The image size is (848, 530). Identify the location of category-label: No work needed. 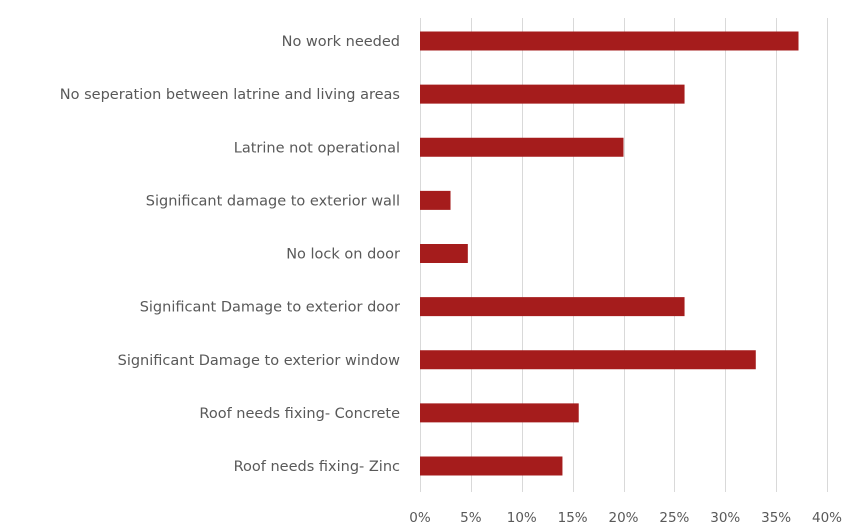
(341, 42).